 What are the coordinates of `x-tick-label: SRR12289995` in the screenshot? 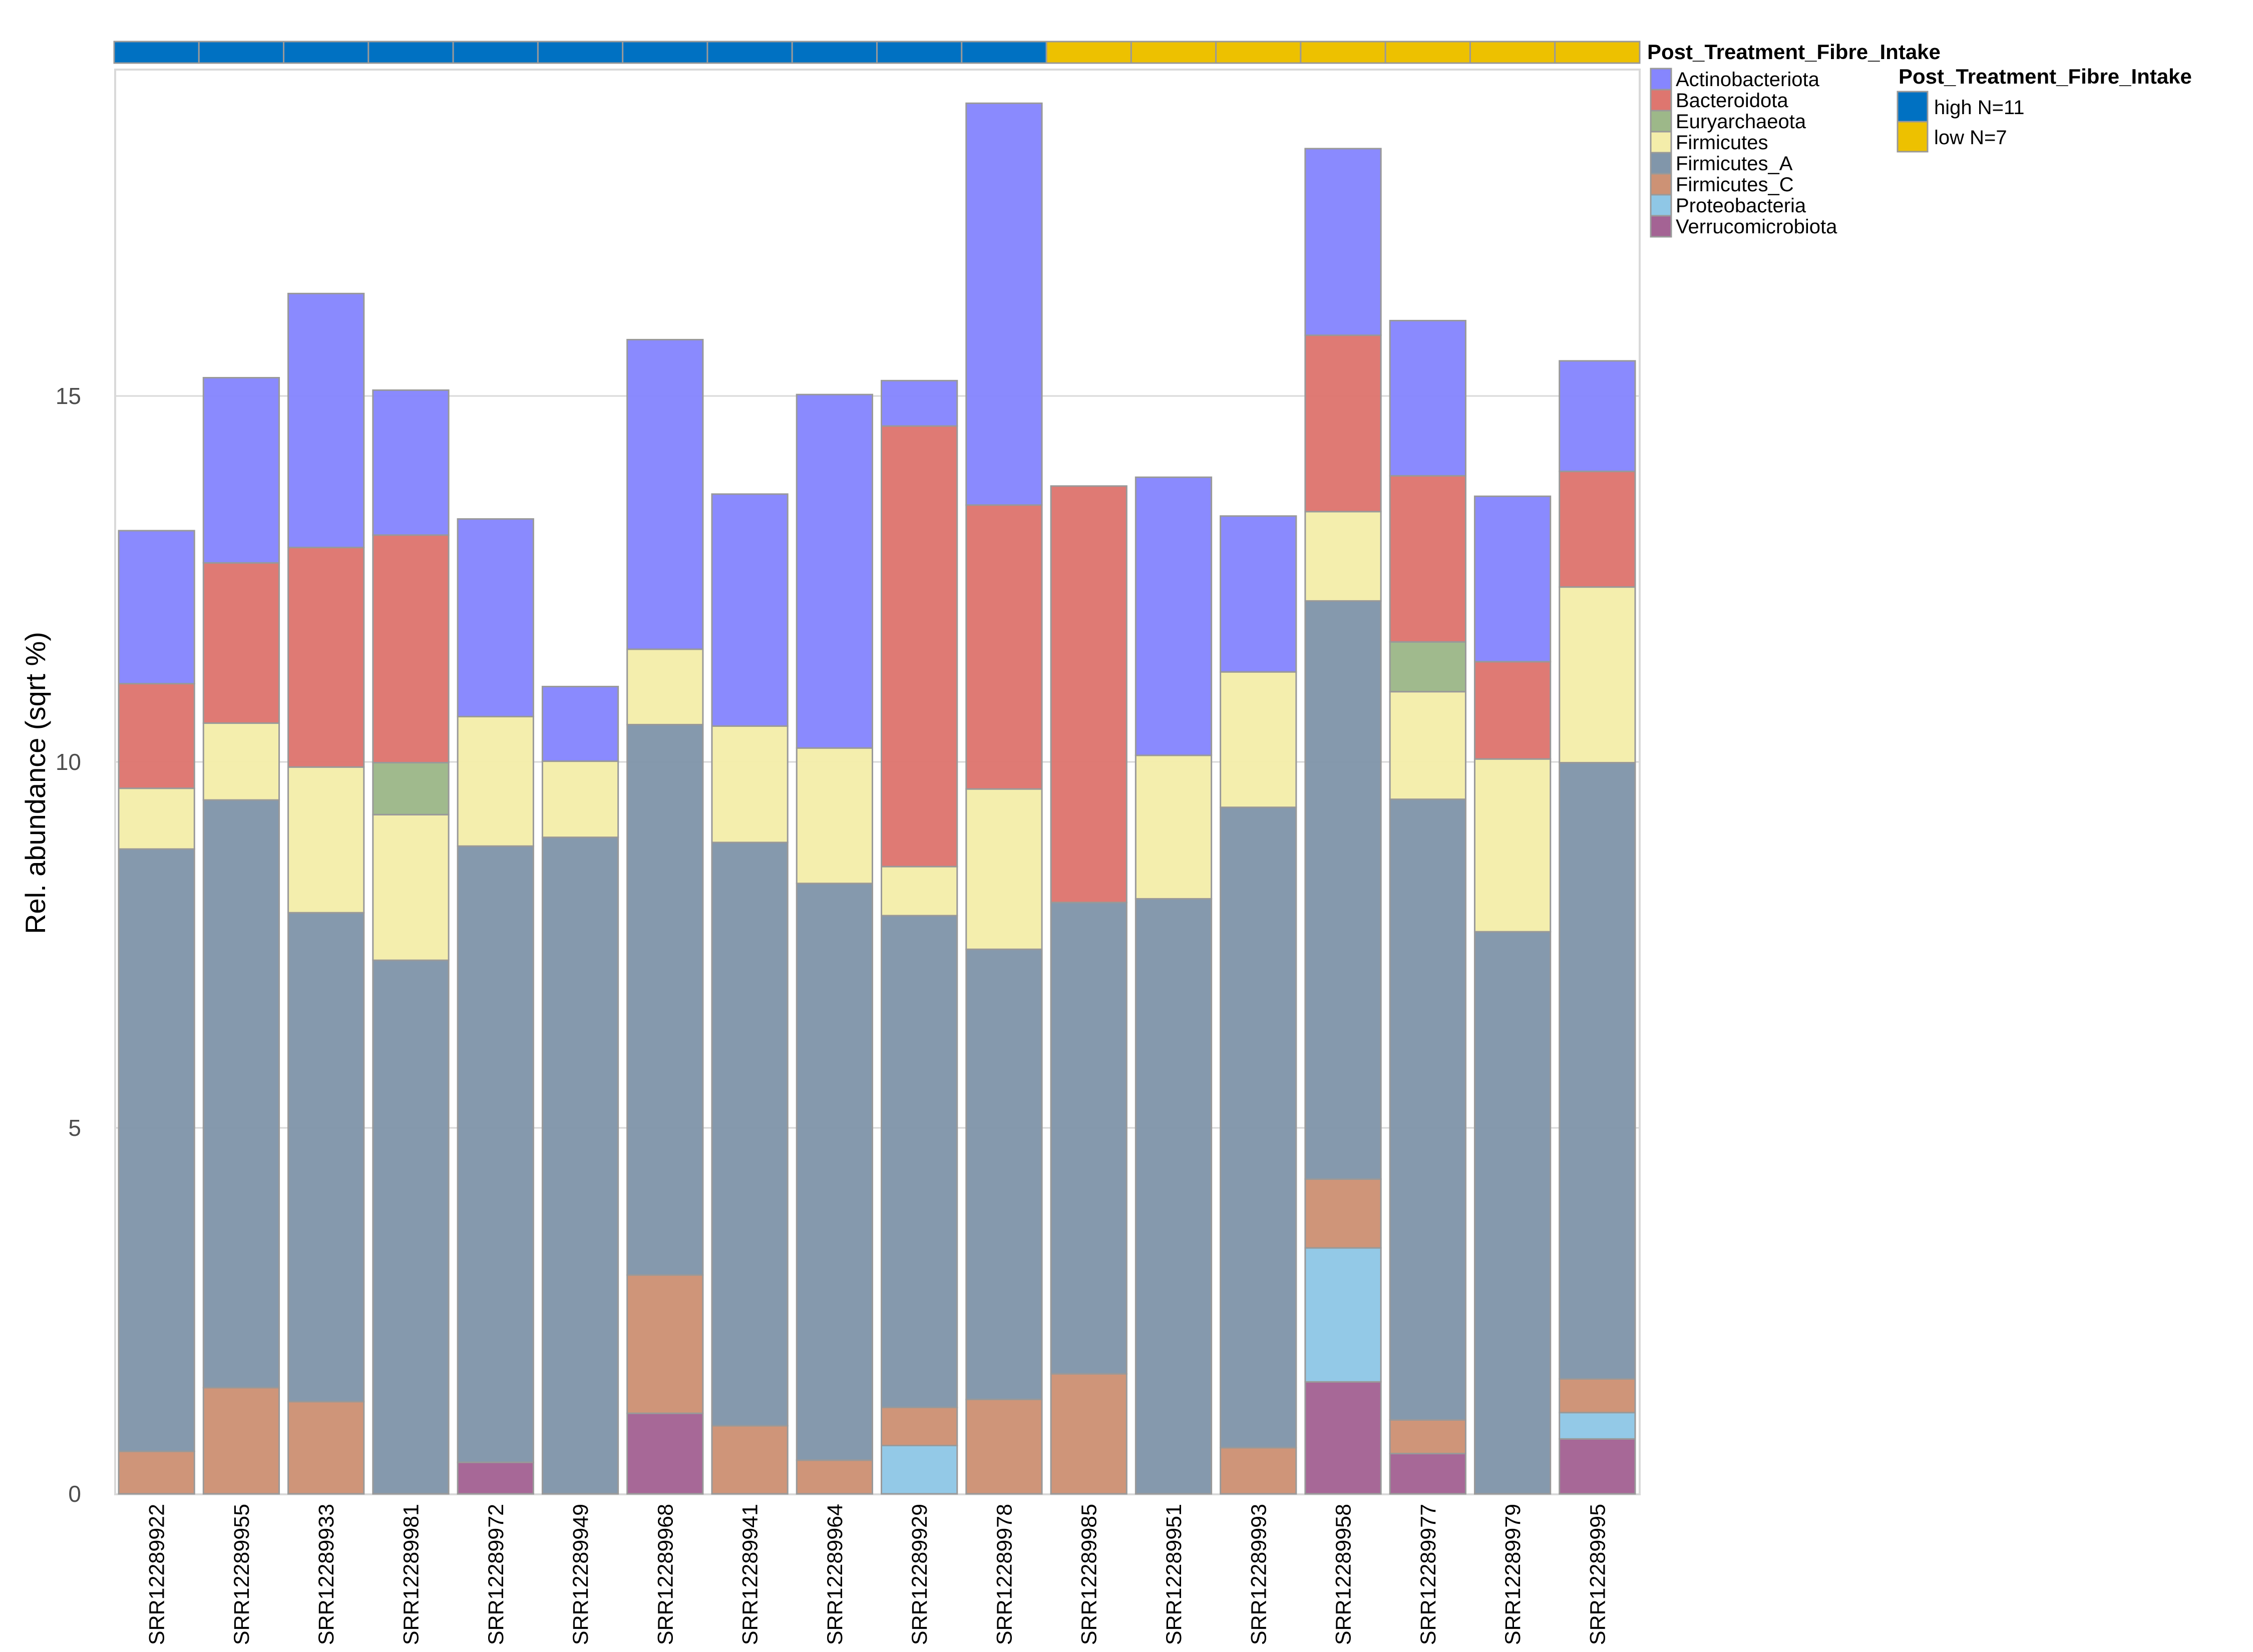 It's located at (1598, 1574).